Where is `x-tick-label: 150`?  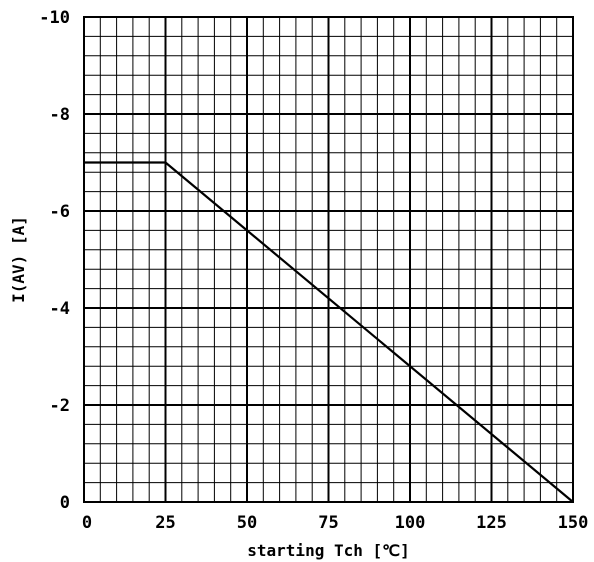 x-tick-label: 150 is located at coordinates (573, 523).